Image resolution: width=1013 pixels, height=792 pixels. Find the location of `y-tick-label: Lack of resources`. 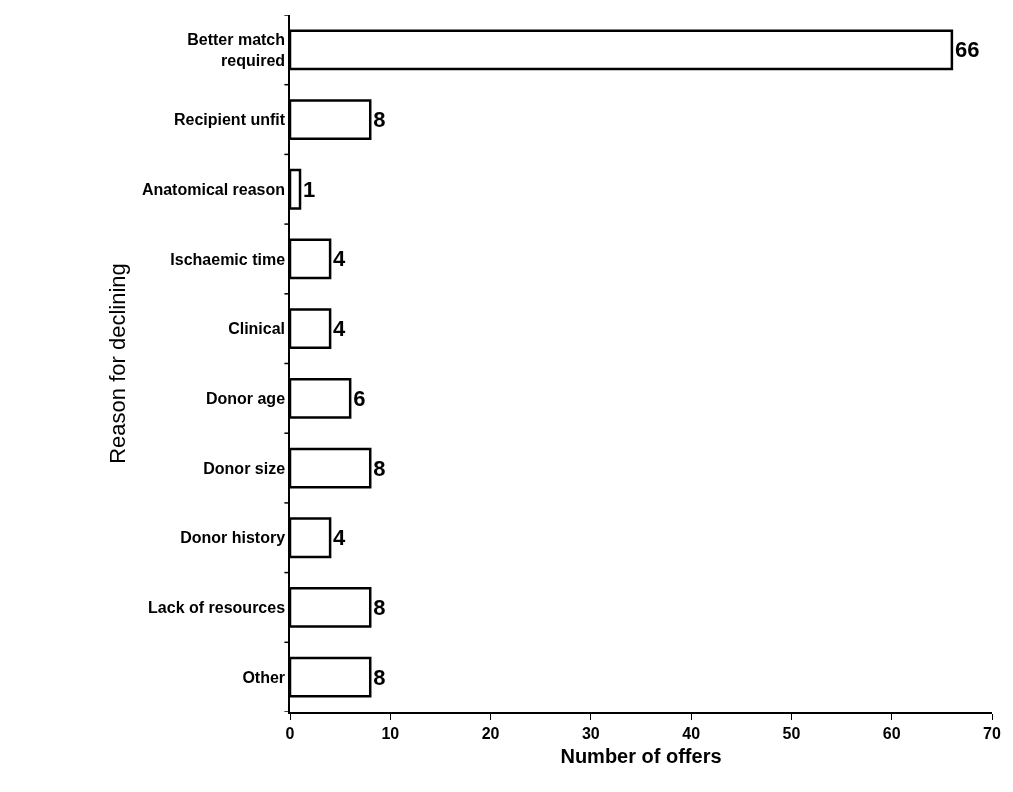

y-tick-label: Lack of resources is located at coordinates (217, 608).